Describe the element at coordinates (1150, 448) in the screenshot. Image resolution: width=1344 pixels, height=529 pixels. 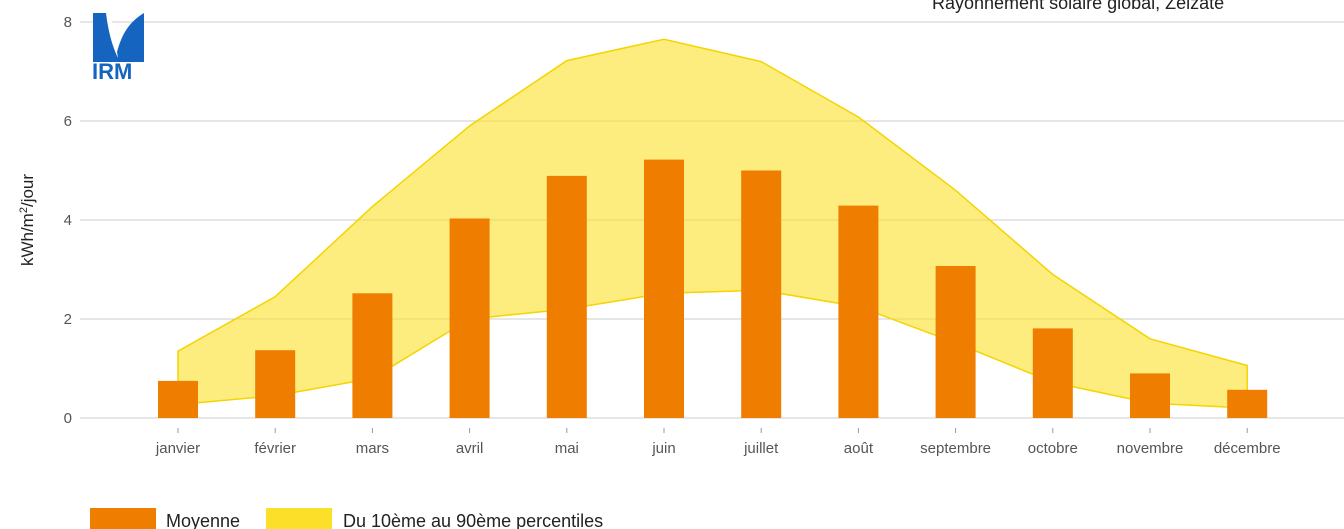
I see `x-tick-label: novembre` at that location.